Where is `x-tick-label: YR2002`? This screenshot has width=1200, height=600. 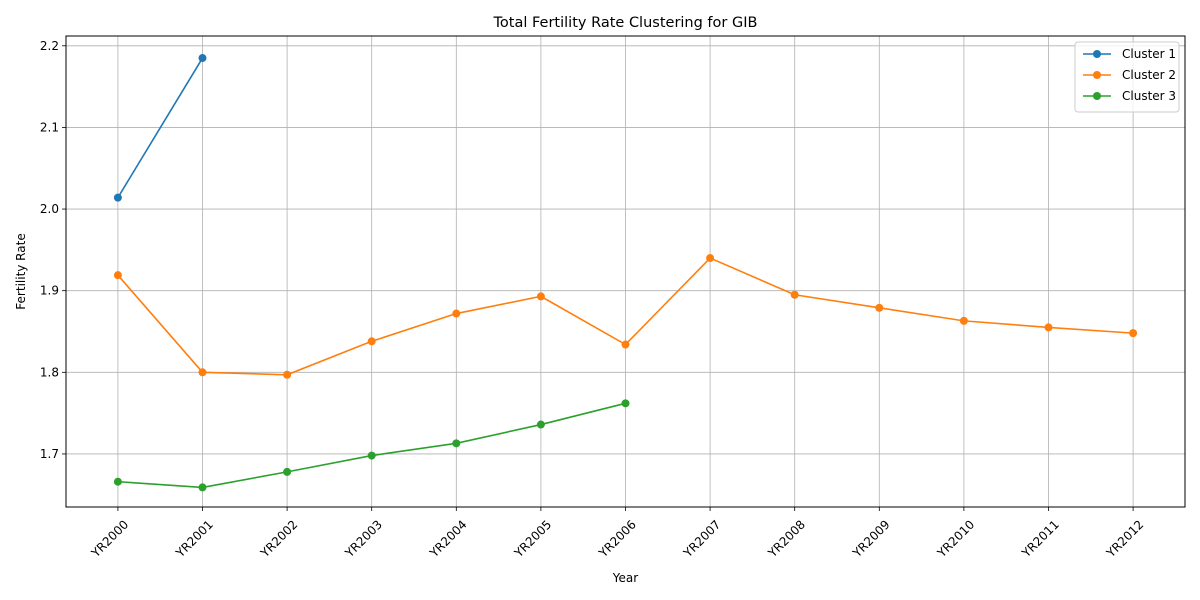 x-tick-label: YR2002 is located at coordinates (278, 538).